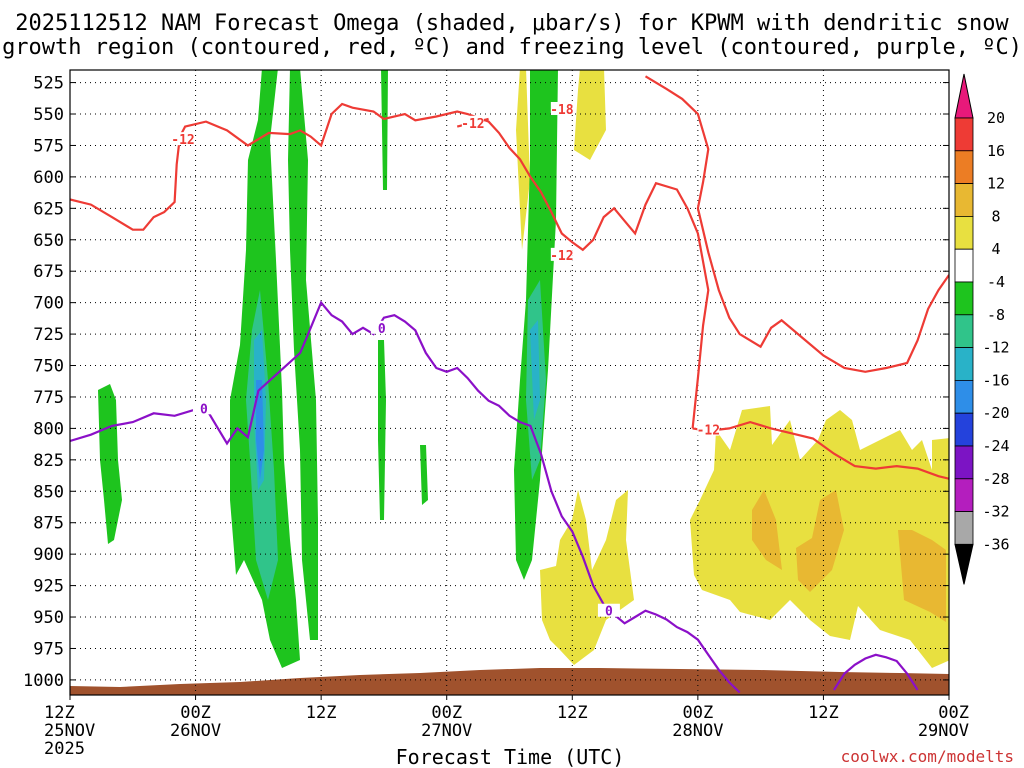 Image resolution: width=1024 pixels, height=768 pixels. What do you see at coordinates (927, 756) in the screenshot?
I see `credit-text: coolwx.com/modelts` at bounding box center [927, 756].